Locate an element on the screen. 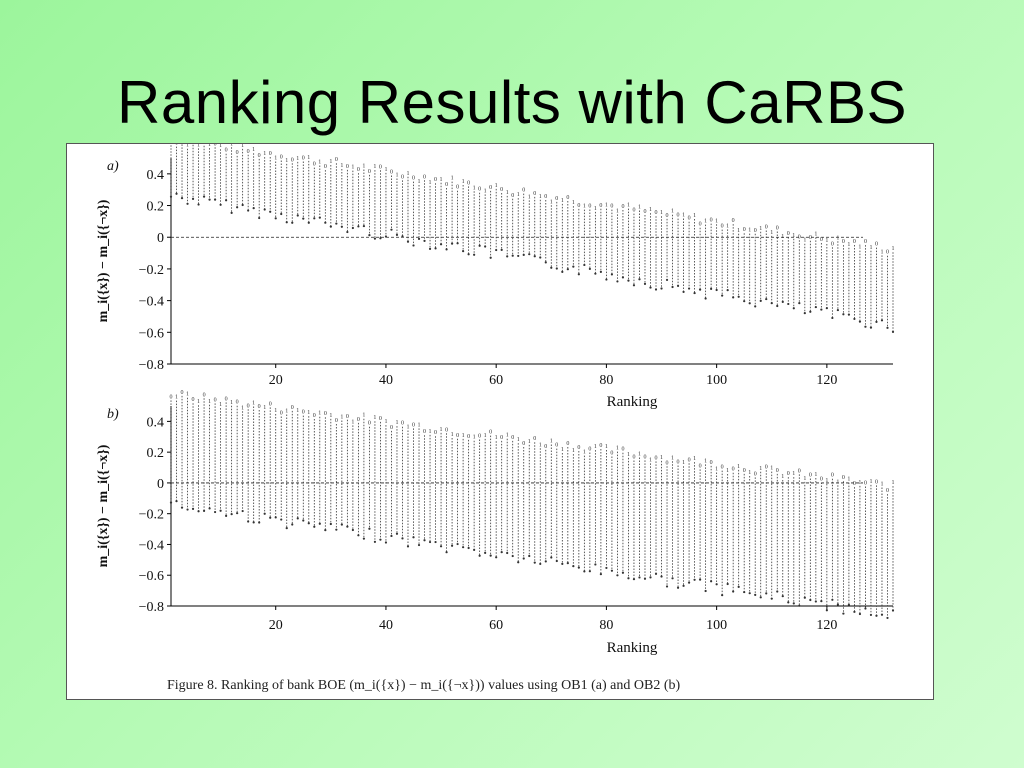  x-axis-label: Ranking is located at coordinates (632, 648).